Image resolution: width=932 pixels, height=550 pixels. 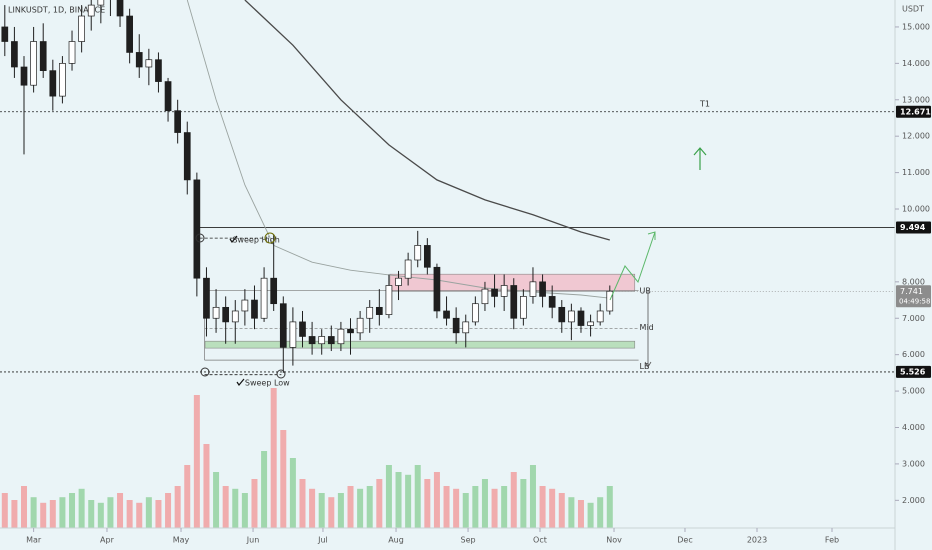 What do you see at coordinates (916, 172) in the screenshot?
I see `y-tick-label: 11.000` at bounding box center [916, 172].